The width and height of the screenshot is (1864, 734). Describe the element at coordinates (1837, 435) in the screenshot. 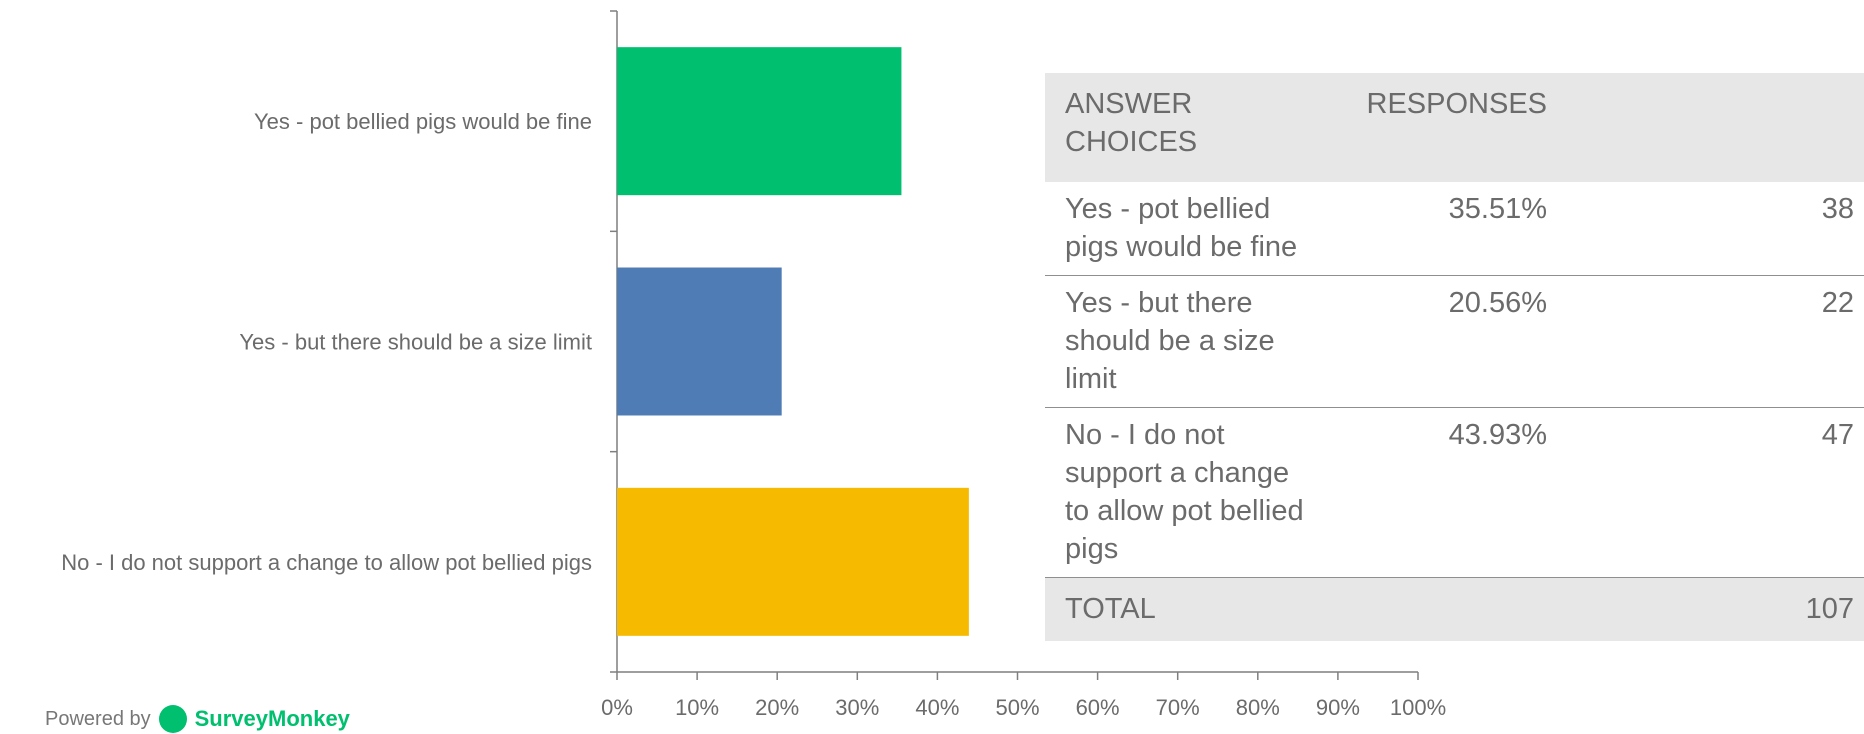

I see `row-count: 47` at that location.